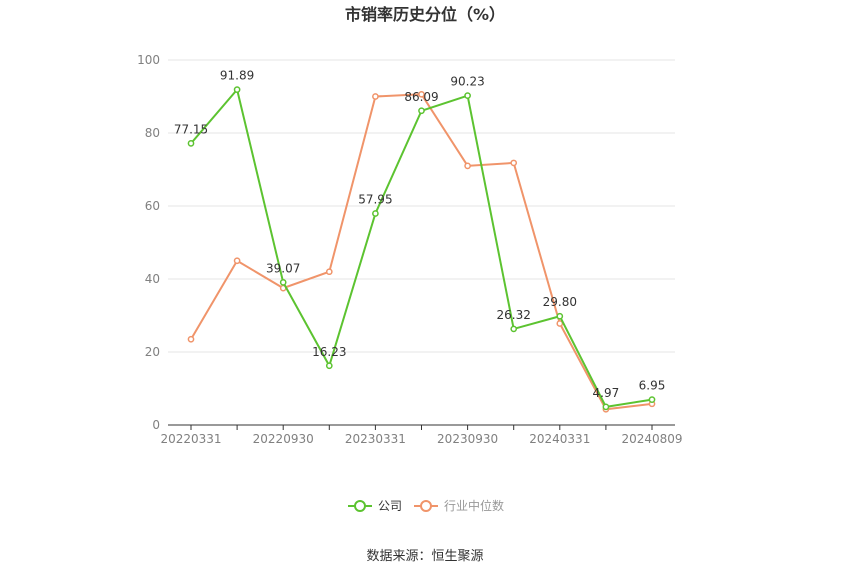 This screenshot has height=575, width=850. I want to click on legend-label-company: 公司, so click(390, 506).